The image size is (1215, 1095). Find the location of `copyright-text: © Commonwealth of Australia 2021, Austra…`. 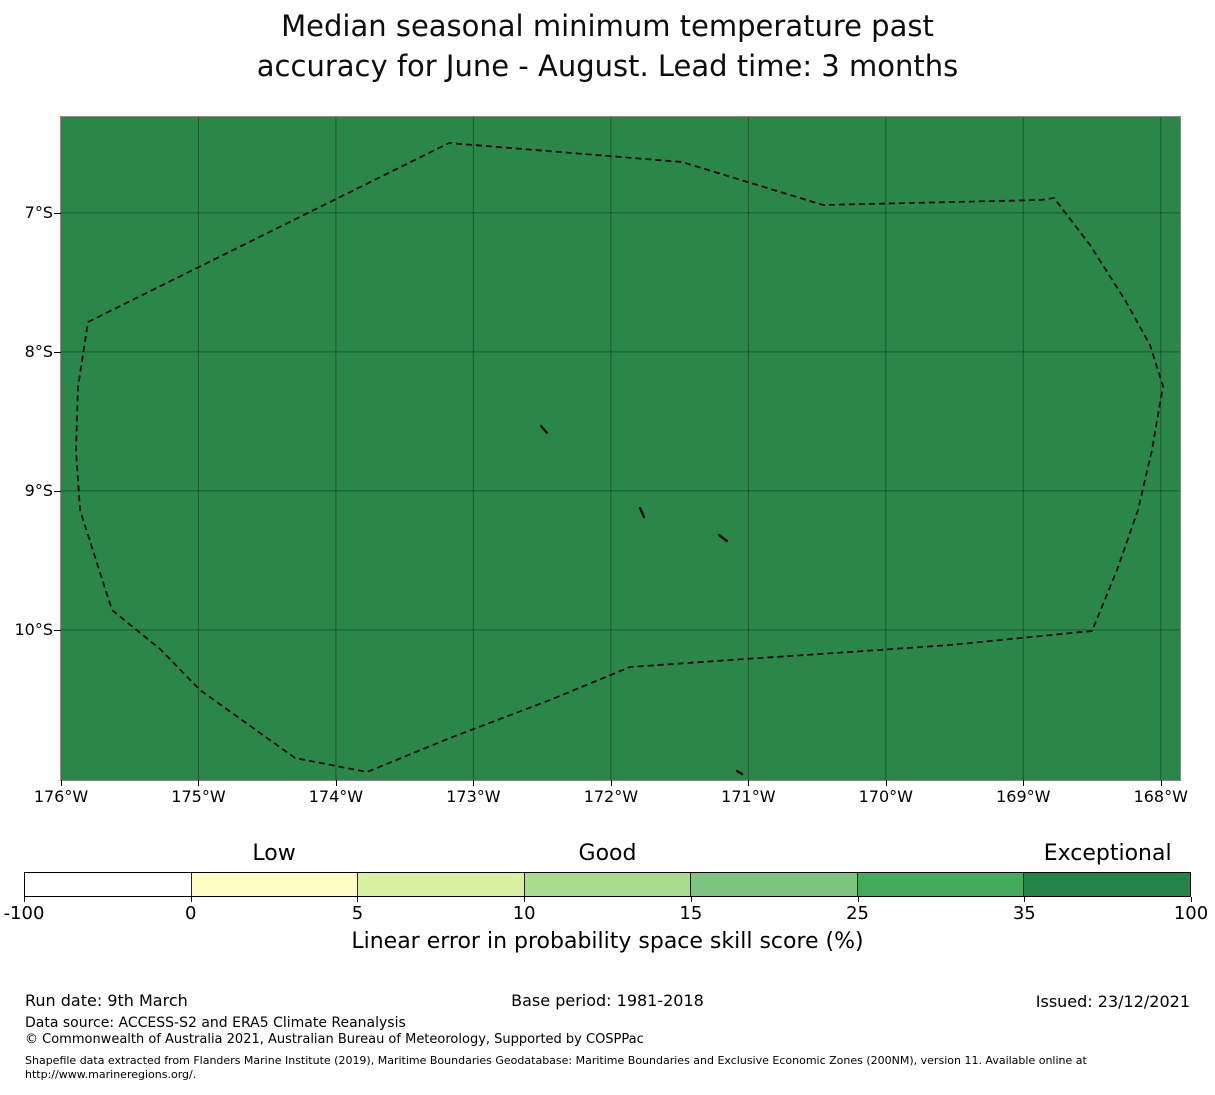

copyright-text: © Commonwealth of Australia 2021, Austra… is located at coordinates (334, 1039).